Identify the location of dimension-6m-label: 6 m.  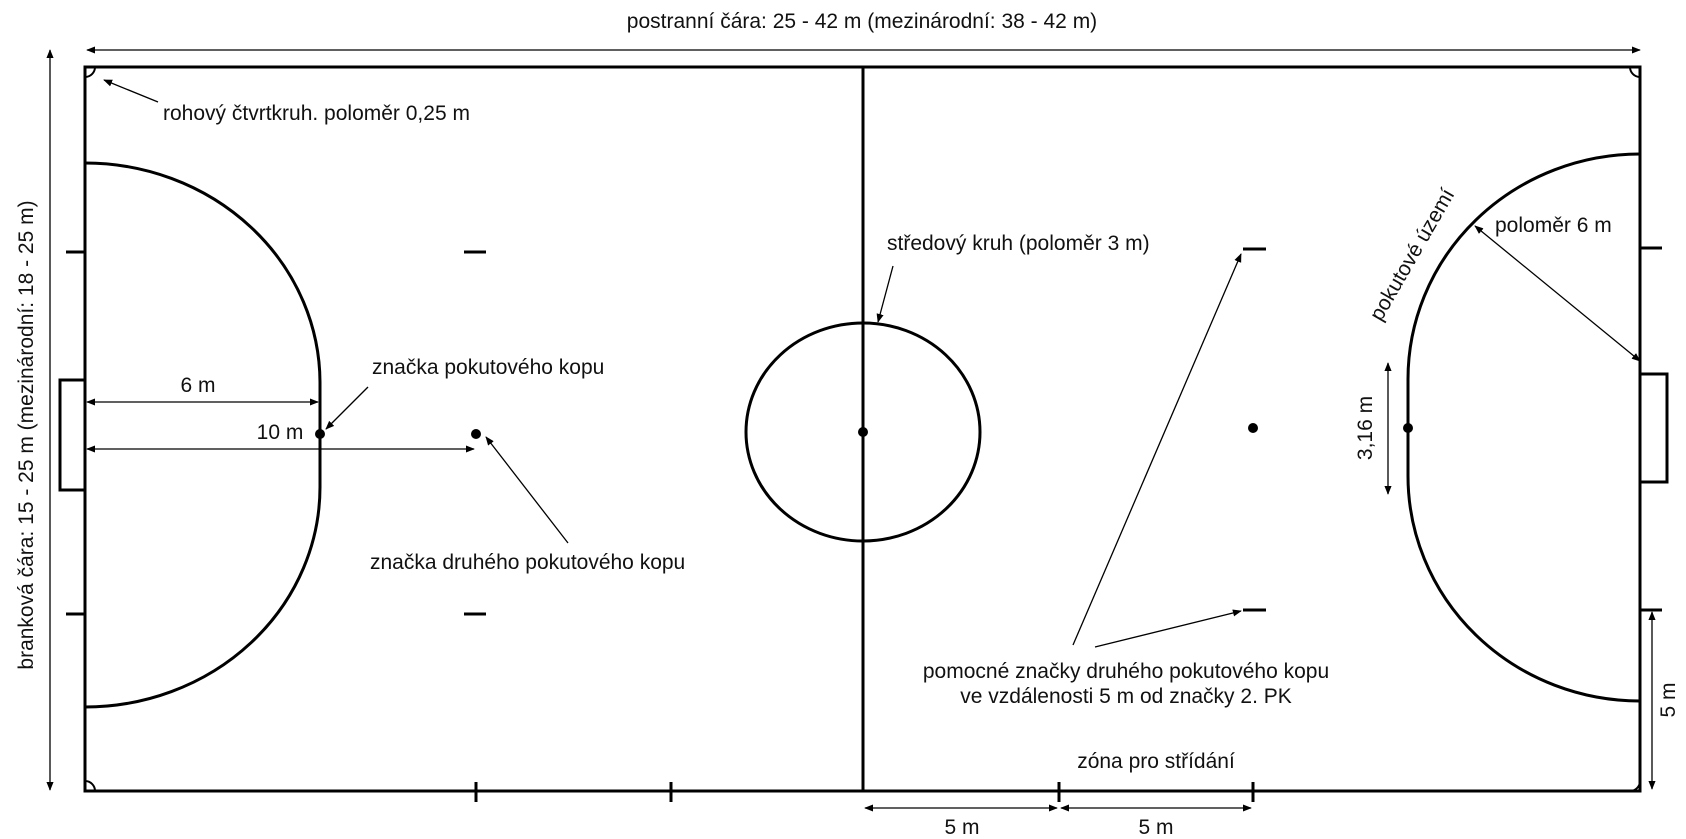
(197, 385).